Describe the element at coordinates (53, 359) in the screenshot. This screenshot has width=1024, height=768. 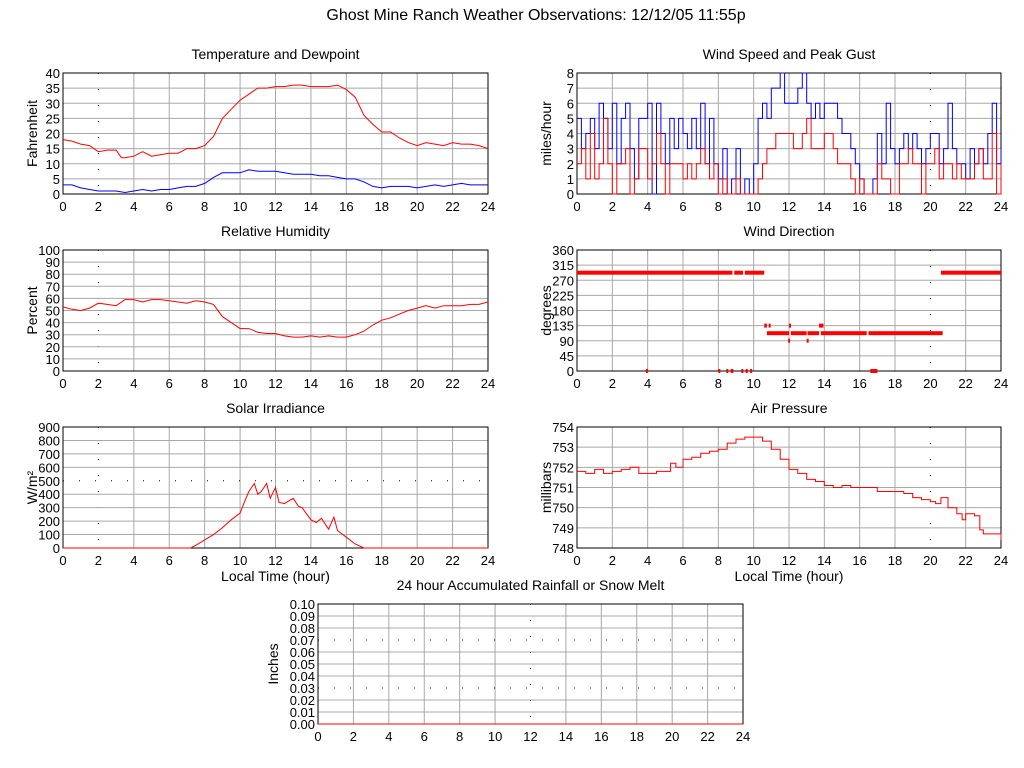
I see `y-tick-label: 10` at that location.